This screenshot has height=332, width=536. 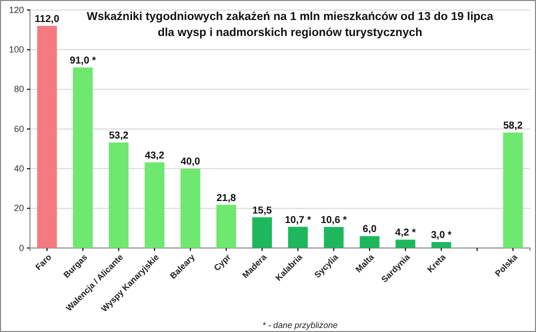 What do you see at coordinates (19, 89) in the screenshot?
I see `y-tick-label: 80` at bounding box center [19, 89].